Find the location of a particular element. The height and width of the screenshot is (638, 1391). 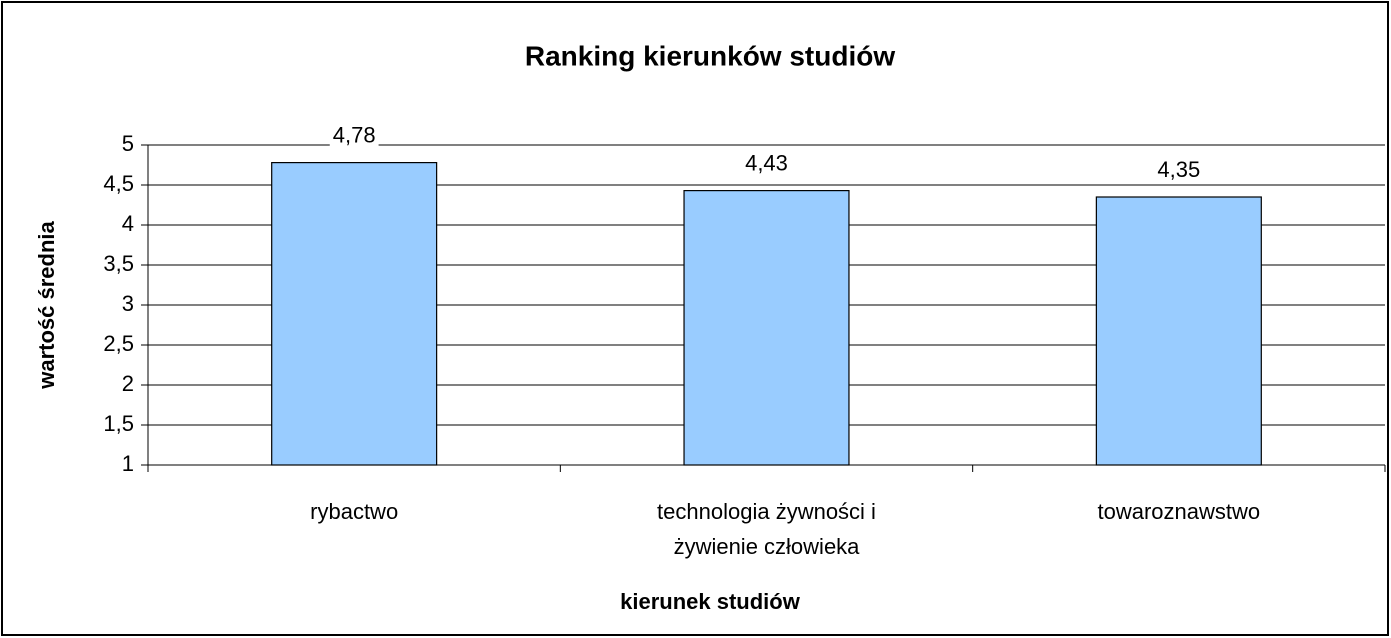

x-tick-label: rybactwo is located at coordinates (354, 511).